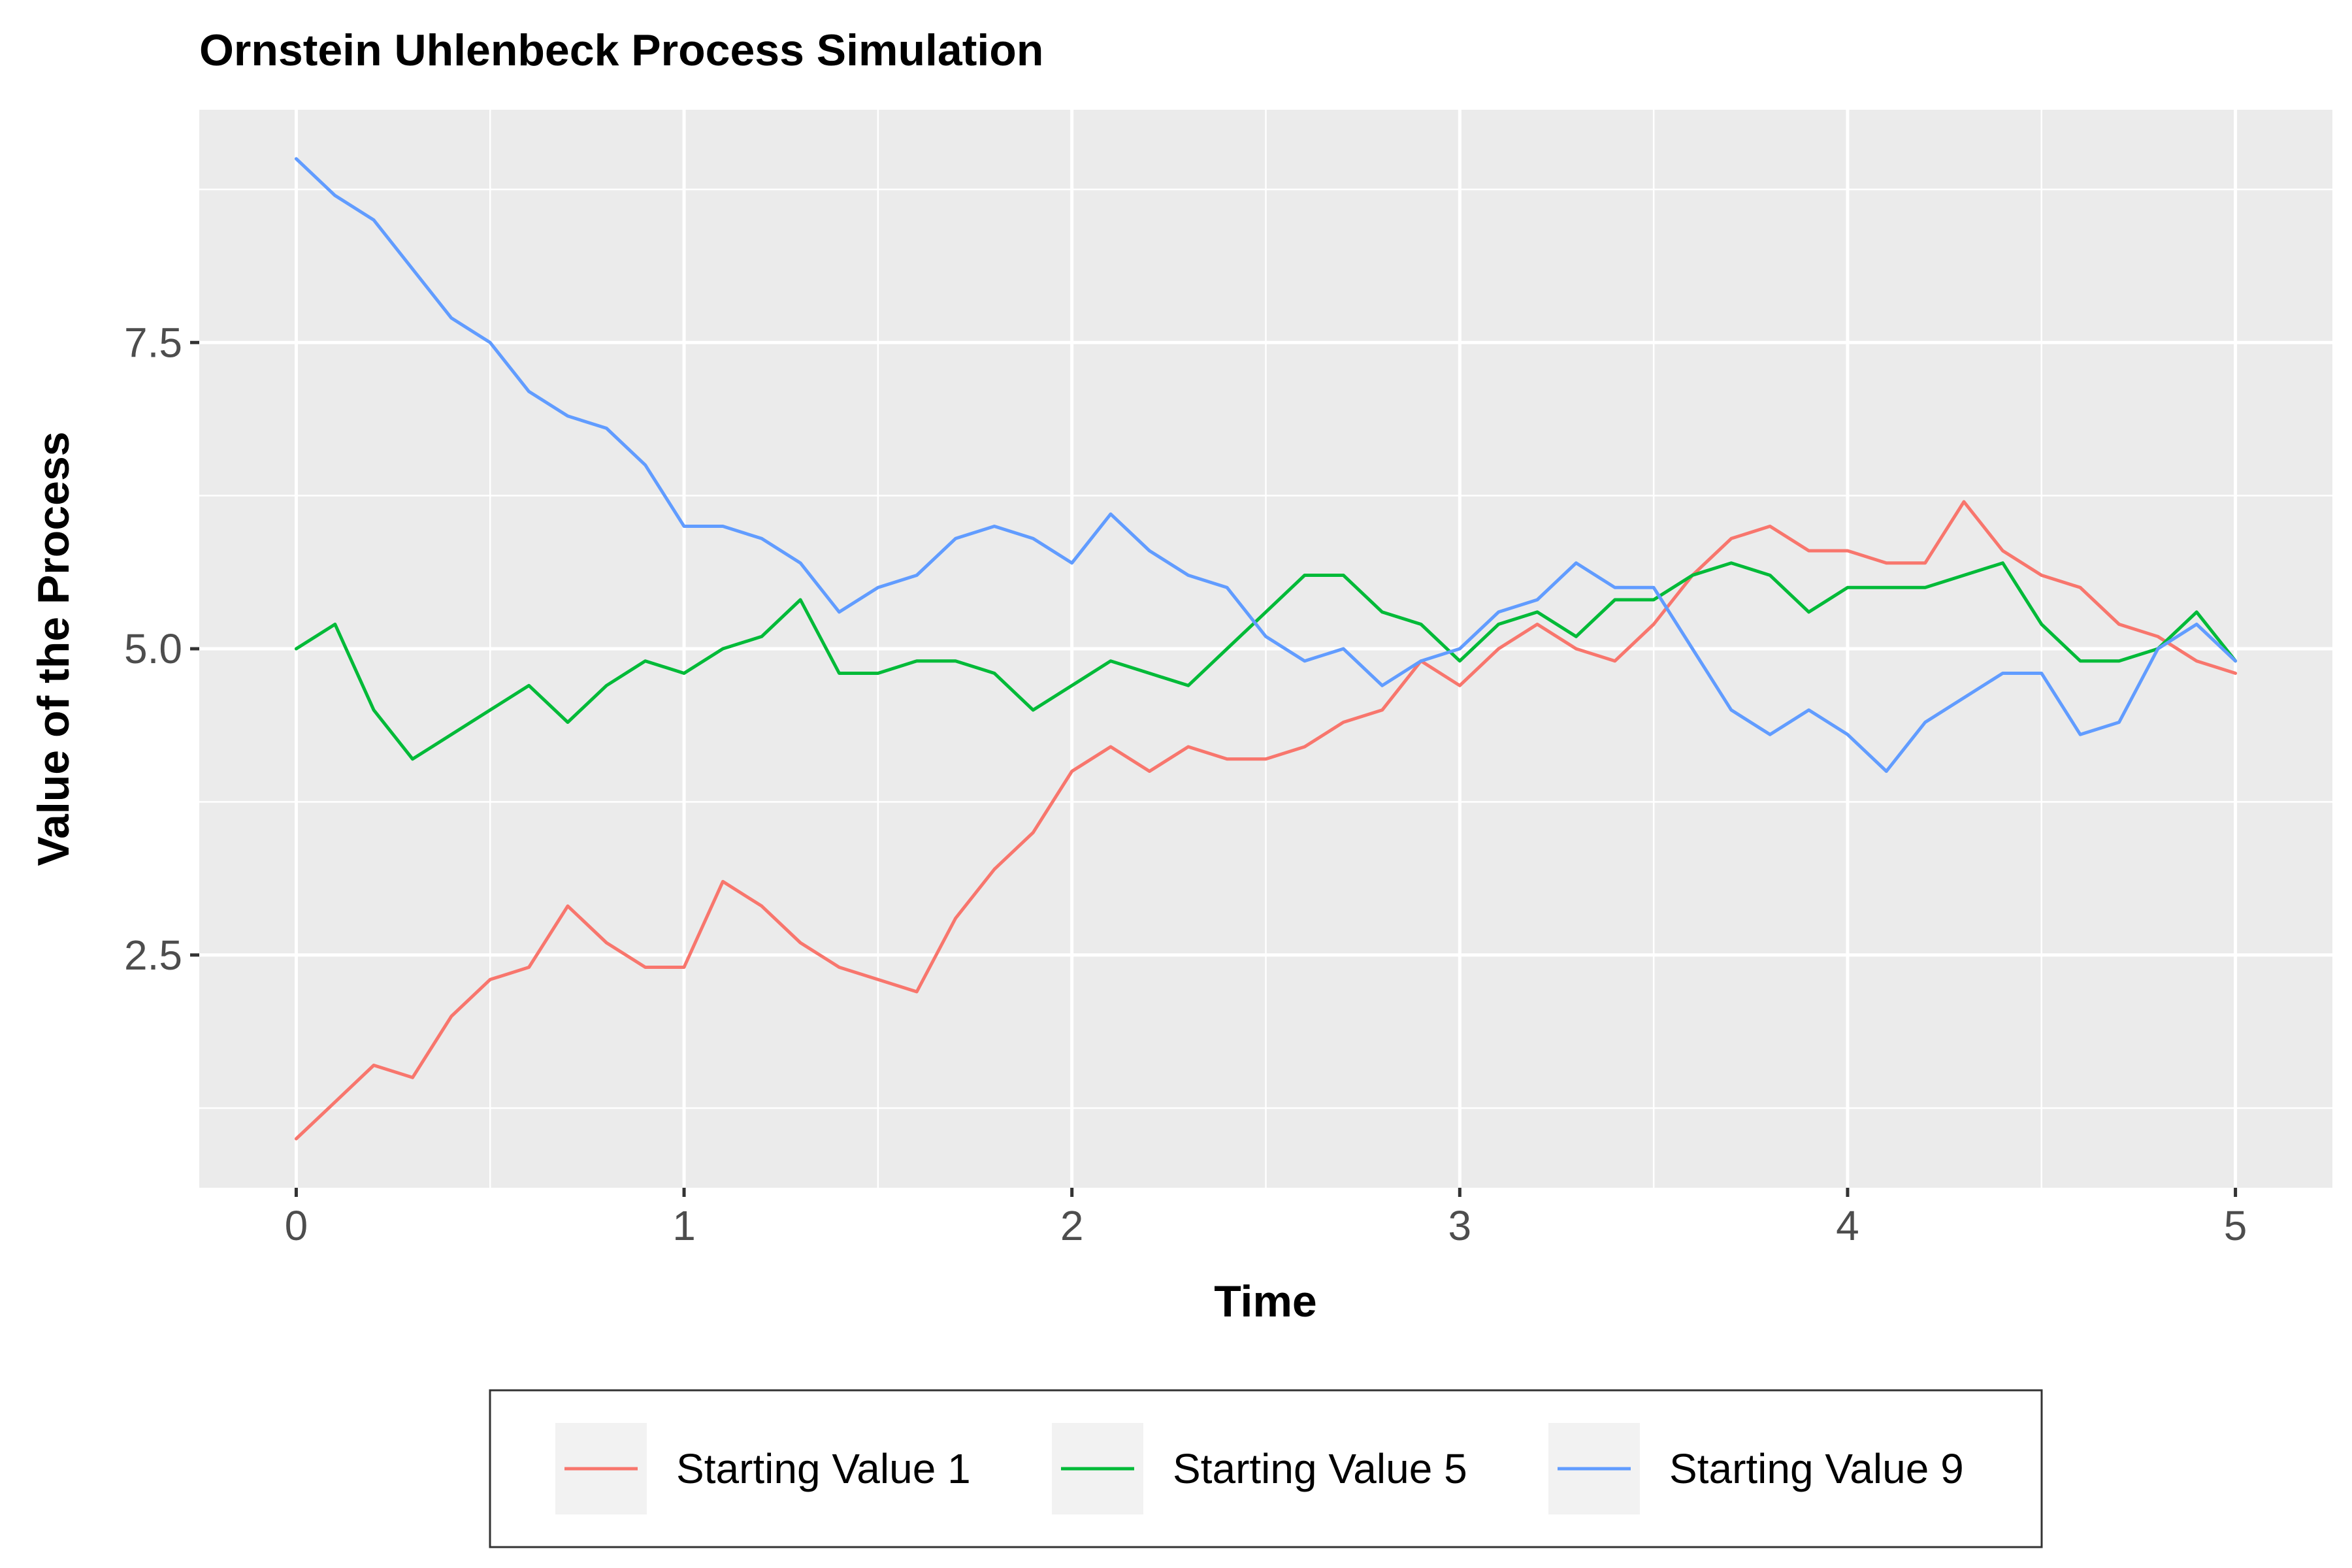 Image resolution: width=2352 pixels, height=1568 pixels. What do you see at coordinates (1320, 1468) in the screenshot?
I see `legend-label-2: Starting Value 5` at bounding box center [1320, 1468].